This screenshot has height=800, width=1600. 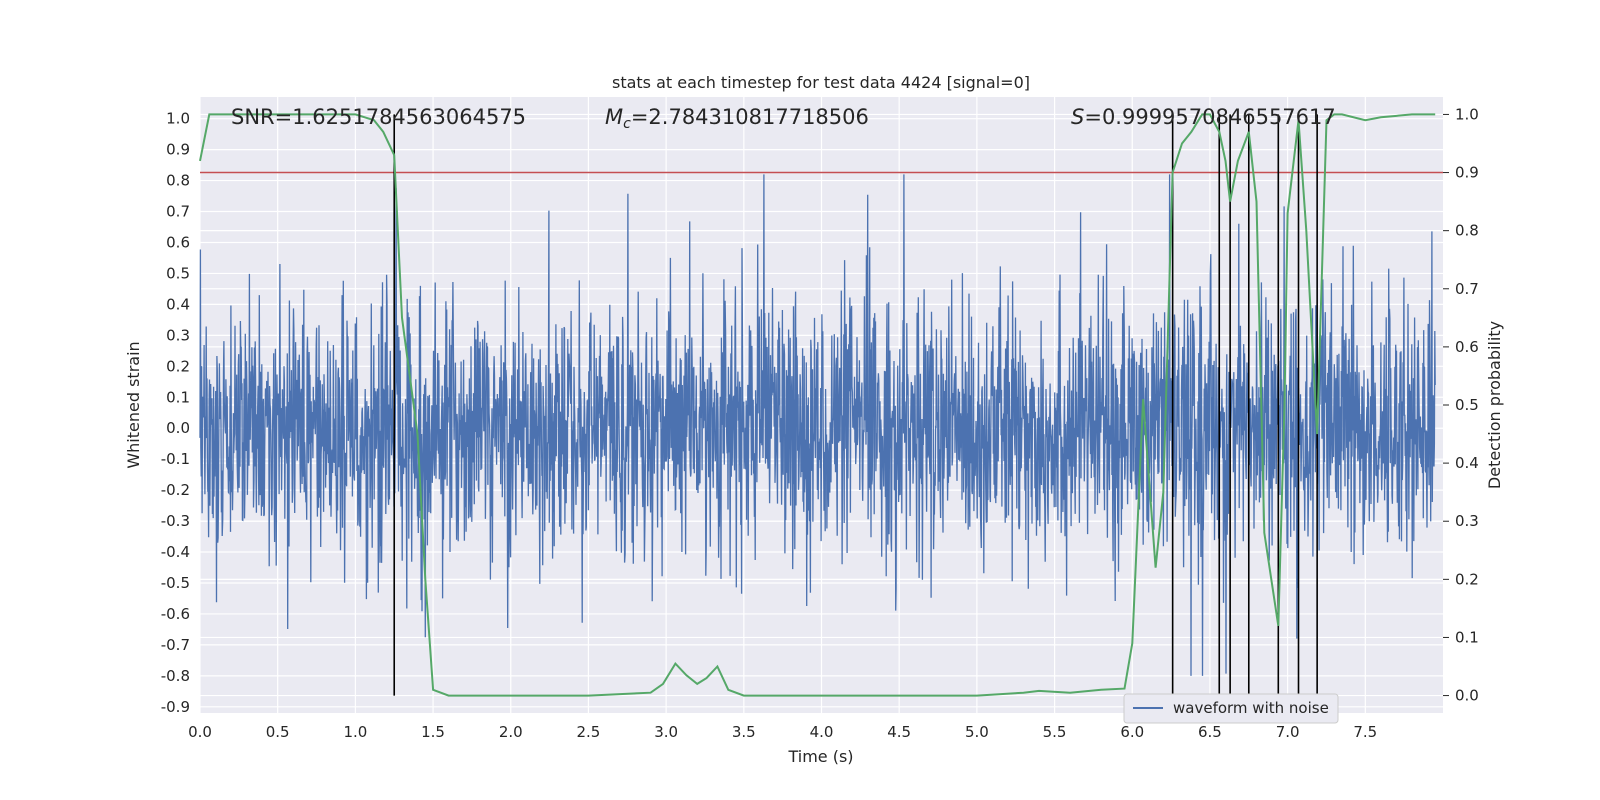 I want to click on y-tick-label: 0.4, so click(x=178, y=304).